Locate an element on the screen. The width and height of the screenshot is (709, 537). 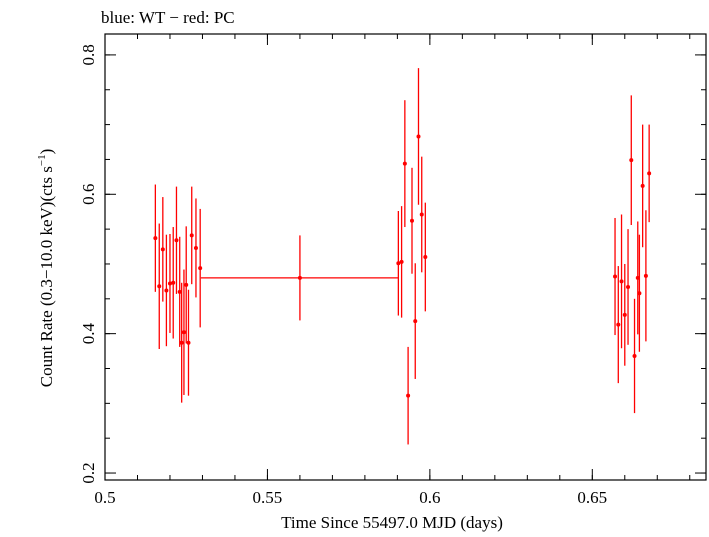
x-axis-title: Time Since 55497.0 MJD (days) is located at coordinates (392, 522).